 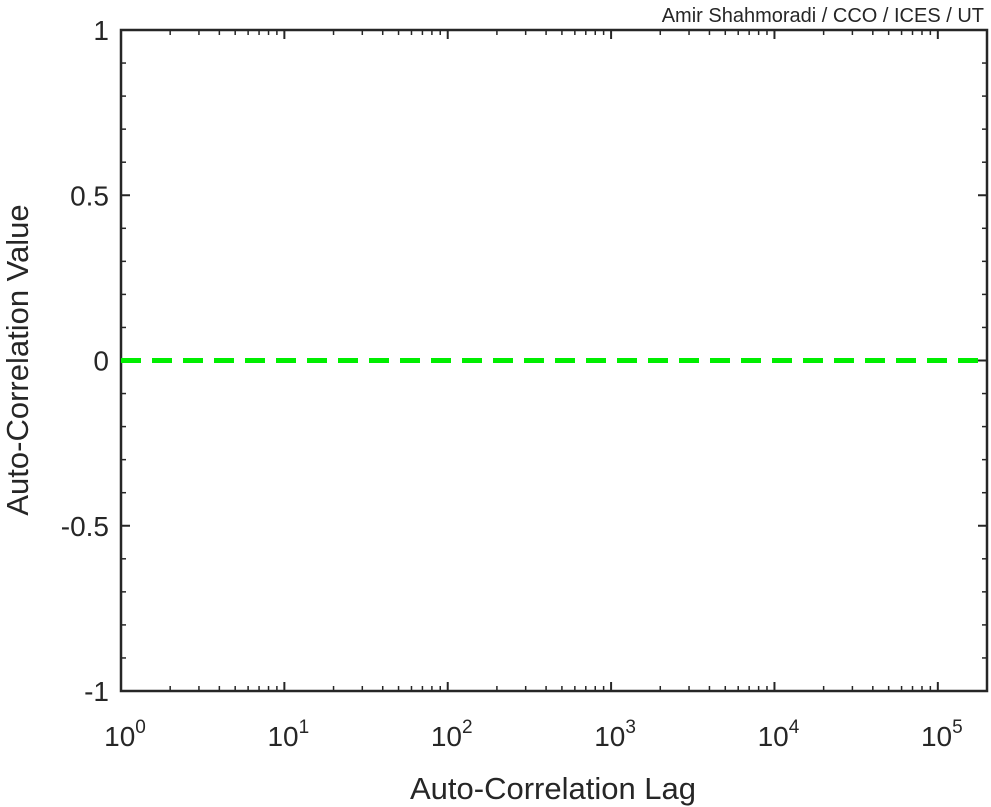 I want to click on x-tick-label: 10⁵, so click(x=942, y=734).